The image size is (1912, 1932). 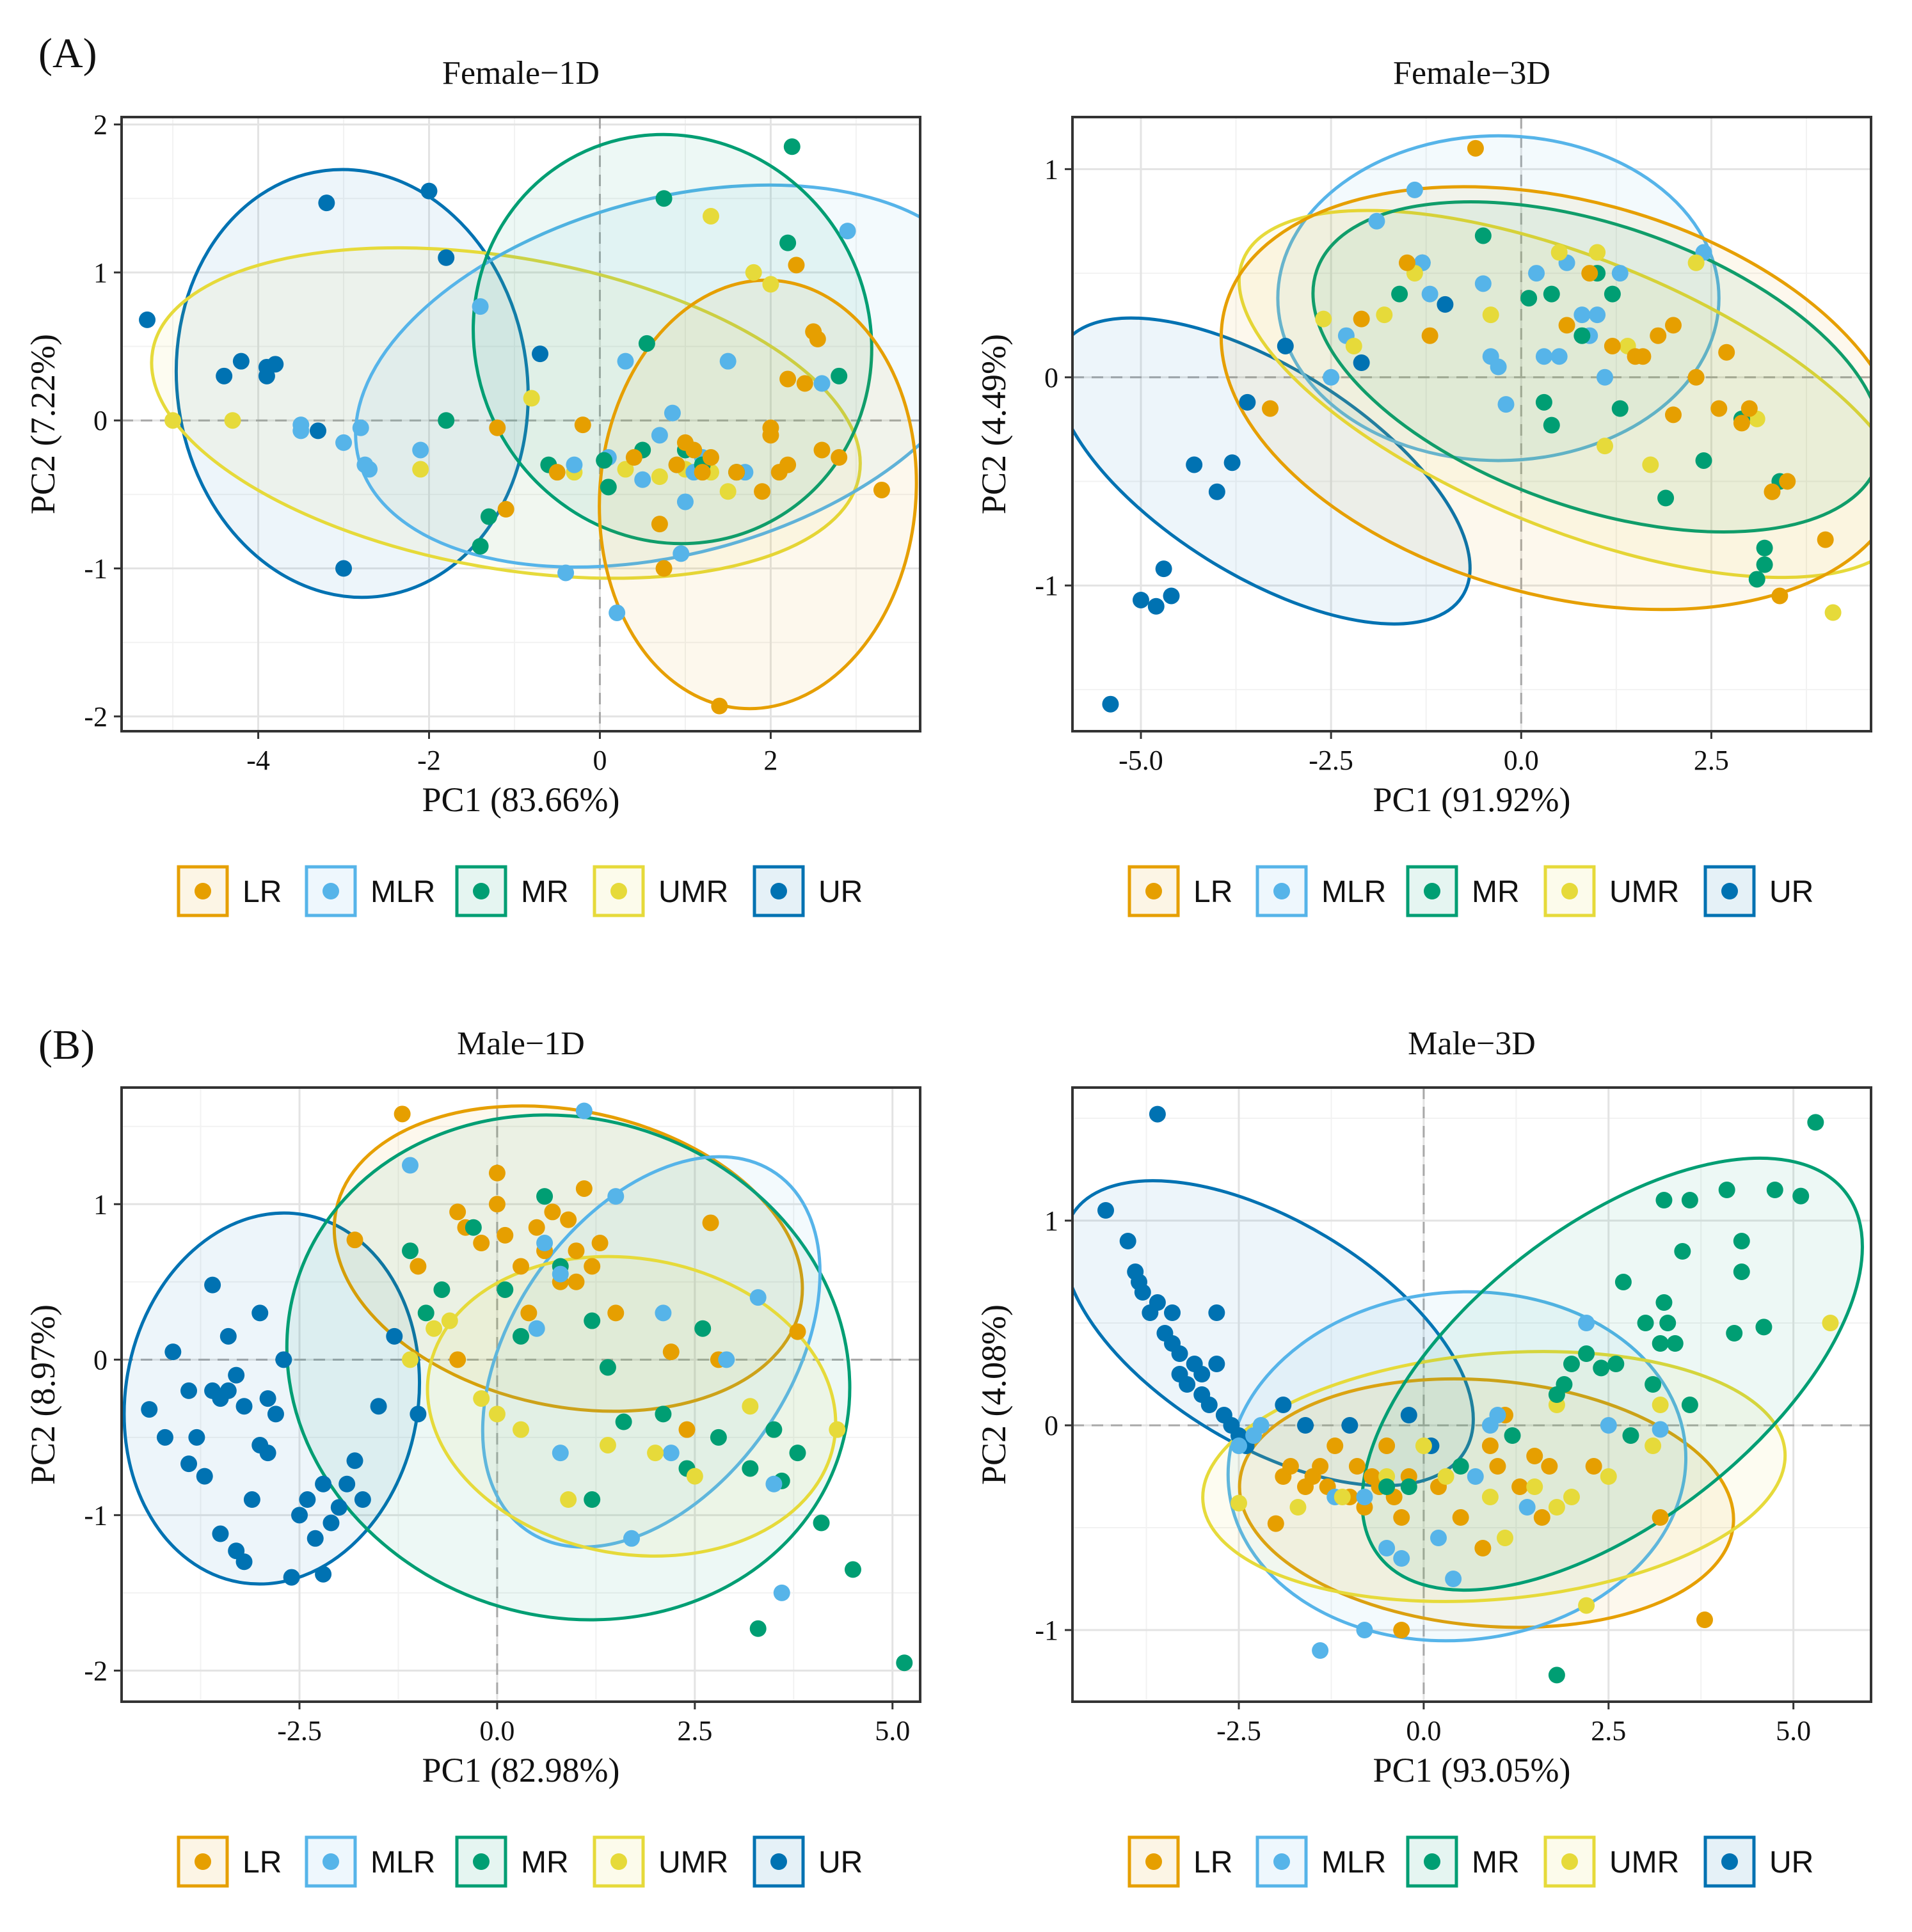 I want to click on y-tick-label: 2, so click(x=100, y=125).